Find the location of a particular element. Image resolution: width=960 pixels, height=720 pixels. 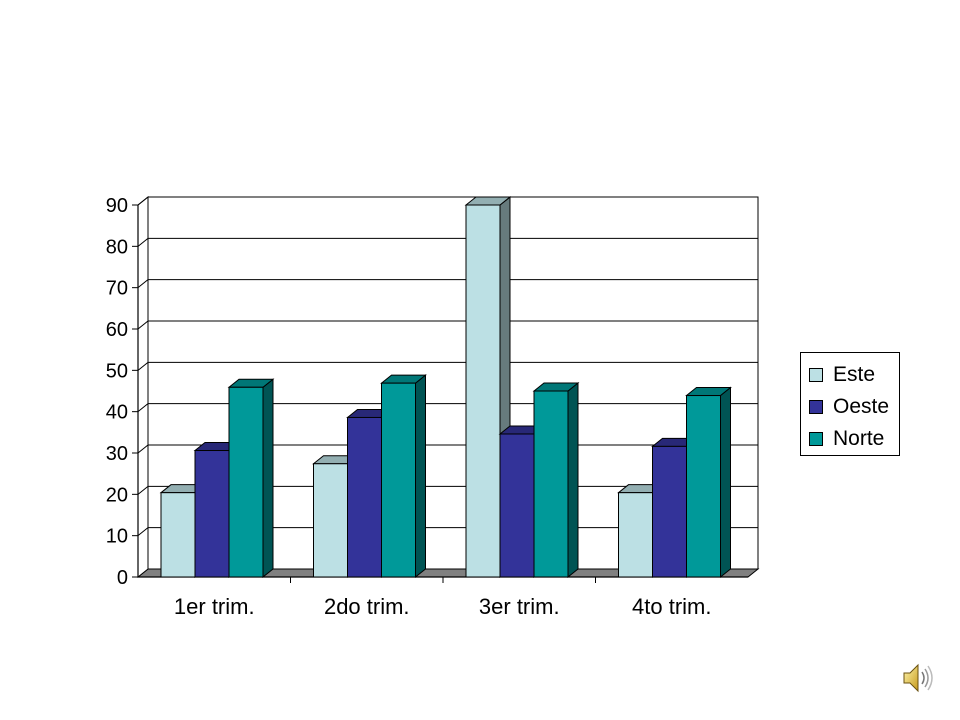

legend-item-norte: Norte is located at coordinates (854, 439).